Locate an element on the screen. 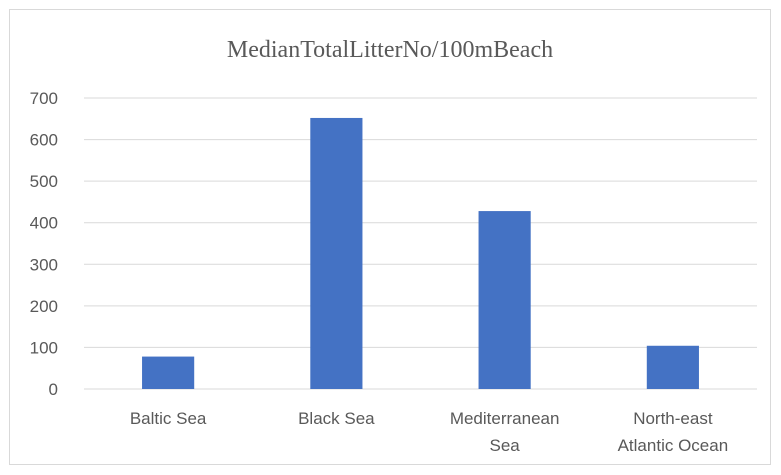  x-category-label: Mediterranean is located at coordinates (505, 418).